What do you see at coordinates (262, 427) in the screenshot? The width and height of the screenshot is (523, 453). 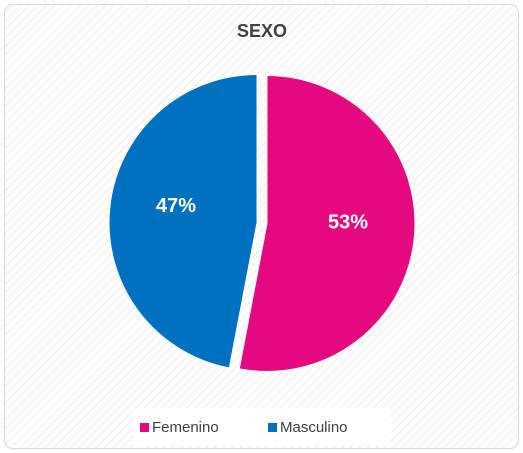 I see `legend-box` at bounding box center [262, 427].